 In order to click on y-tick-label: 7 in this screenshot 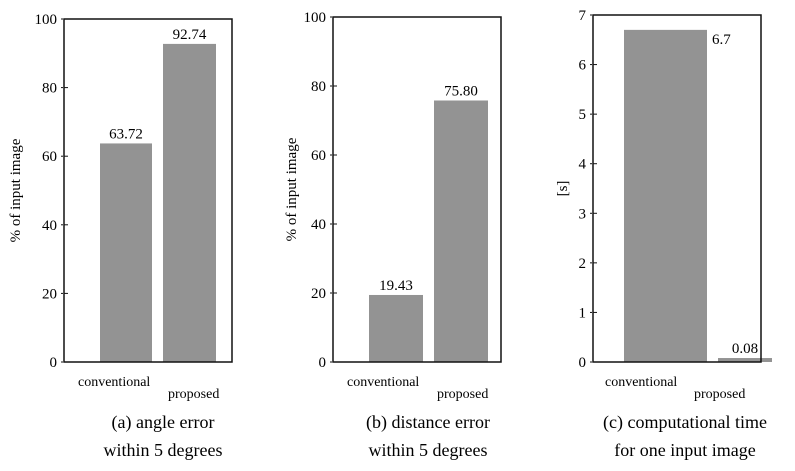, I will do `click(583, 16)`.